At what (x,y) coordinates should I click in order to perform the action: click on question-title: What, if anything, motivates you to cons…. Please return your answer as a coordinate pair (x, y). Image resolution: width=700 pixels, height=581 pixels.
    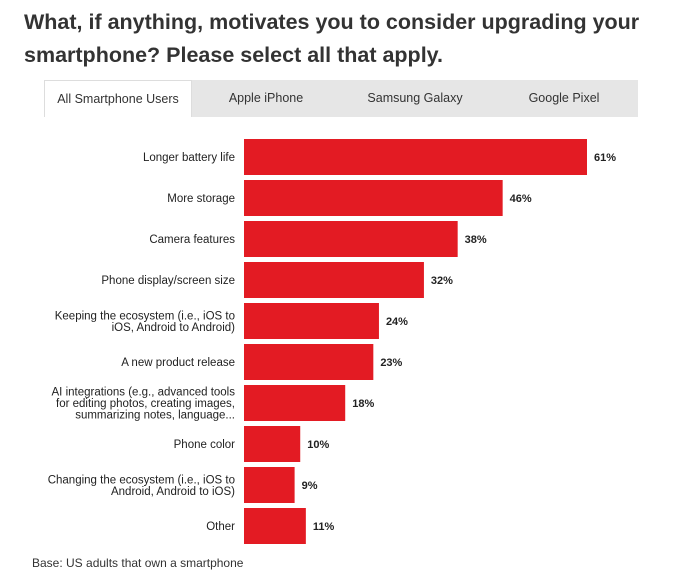
    Looking at the image, I should click on (332, 38).